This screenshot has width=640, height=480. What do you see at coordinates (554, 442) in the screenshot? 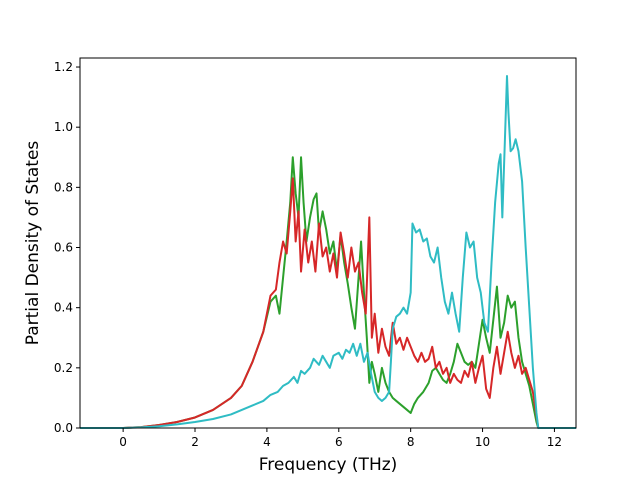
I see `x-tick-label: 12` at bounding box center [554, 442].